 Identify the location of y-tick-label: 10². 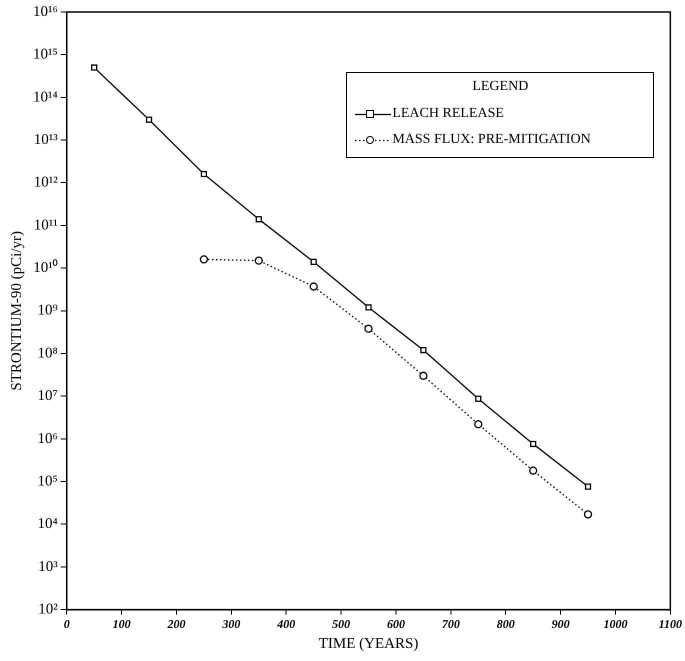
(48, 610).